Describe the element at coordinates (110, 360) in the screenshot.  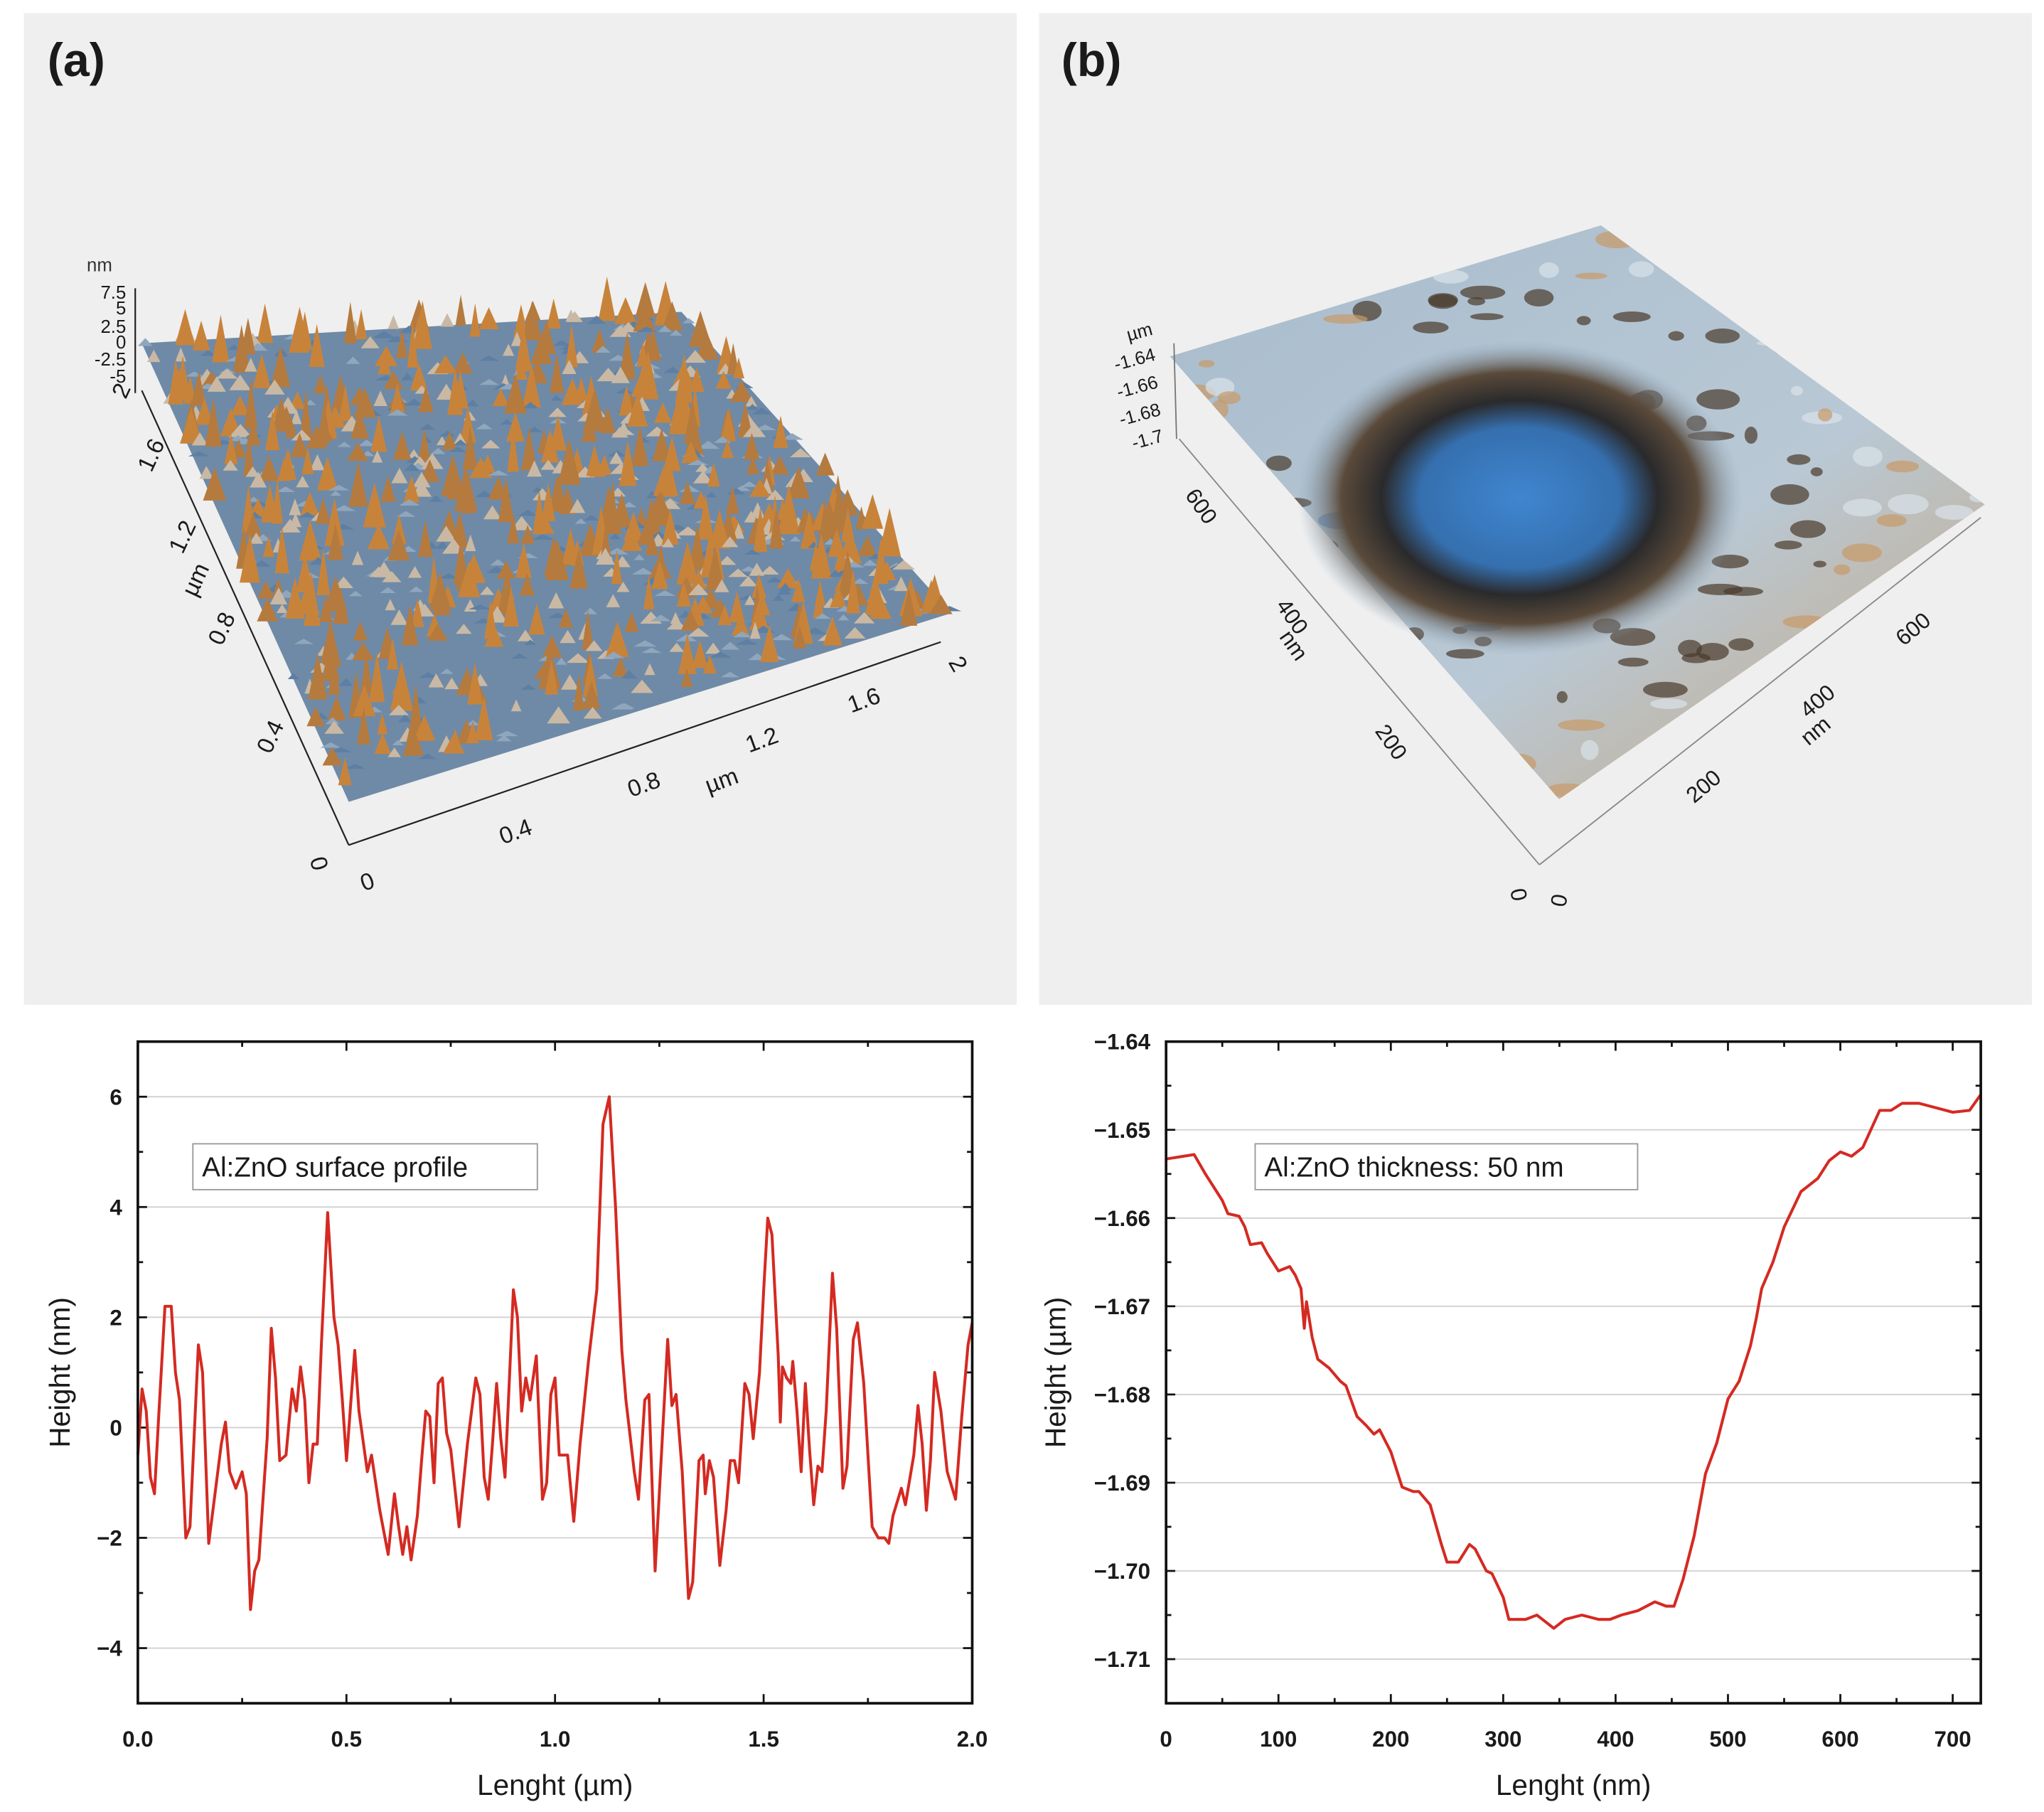
I see `z-tick: -2.5` at that location.